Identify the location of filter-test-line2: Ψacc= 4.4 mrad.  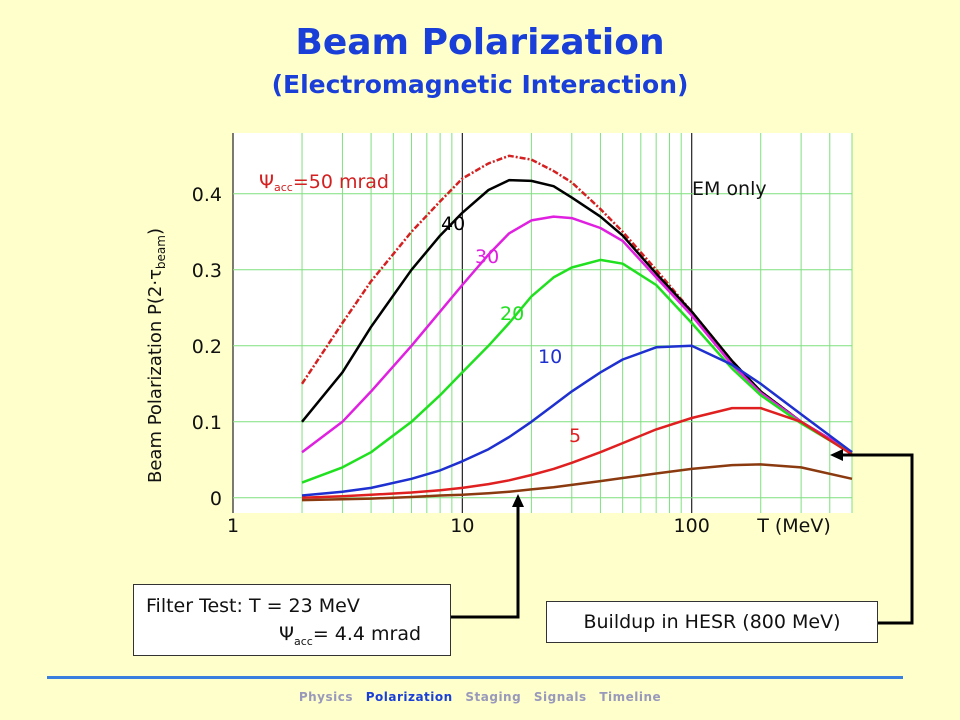
(350, 635).